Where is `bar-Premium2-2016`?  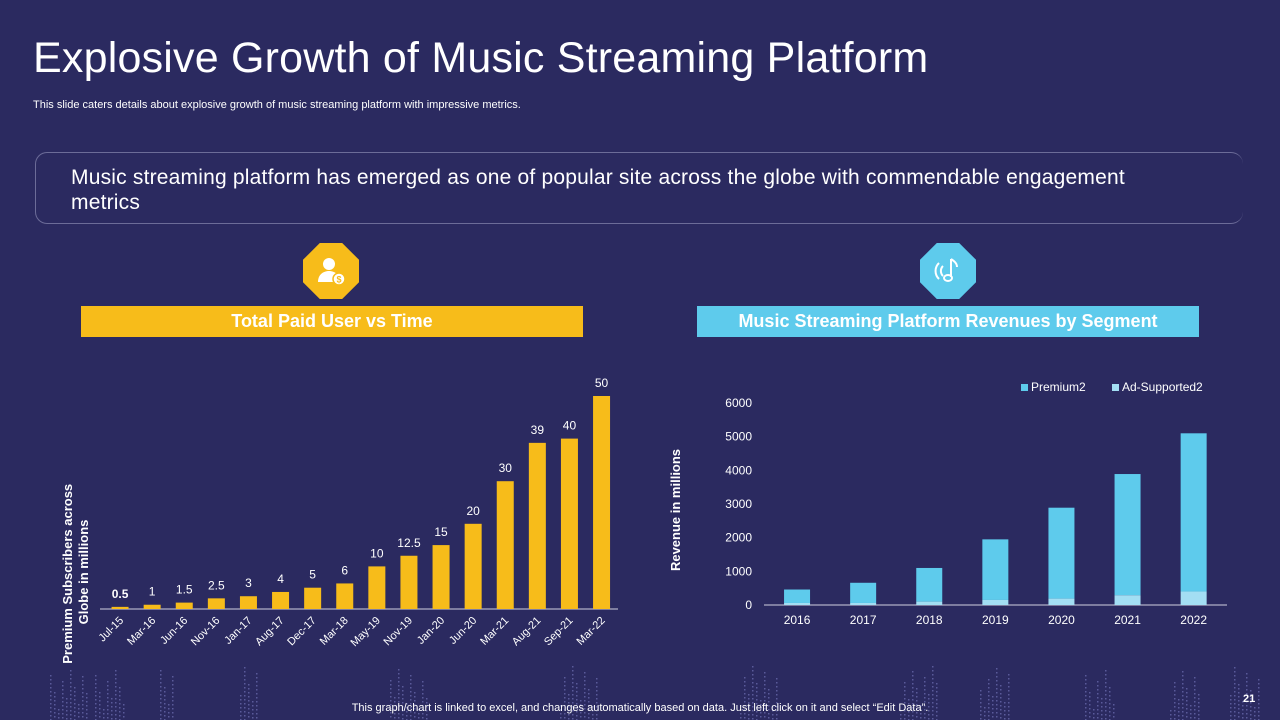
bar-Premium2-2016 is located at coordinates (797, 596).